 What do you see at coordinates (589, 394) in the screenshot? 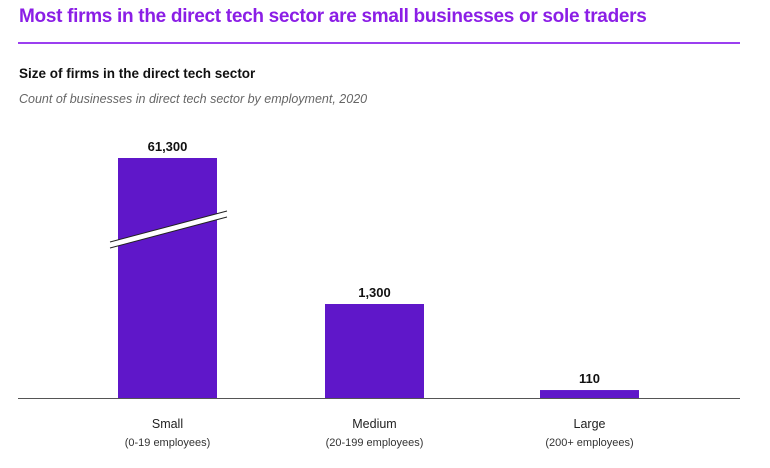
I see `bar-large` at bounding box center [589, 394].